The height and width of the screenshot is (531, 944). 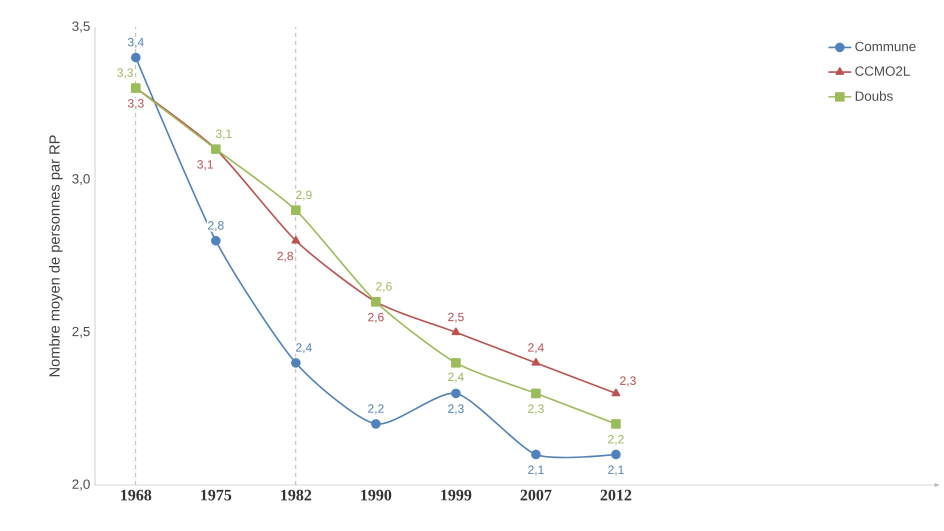 I want to click on y-tick-label: 3,5, so click(x=81, y=27).